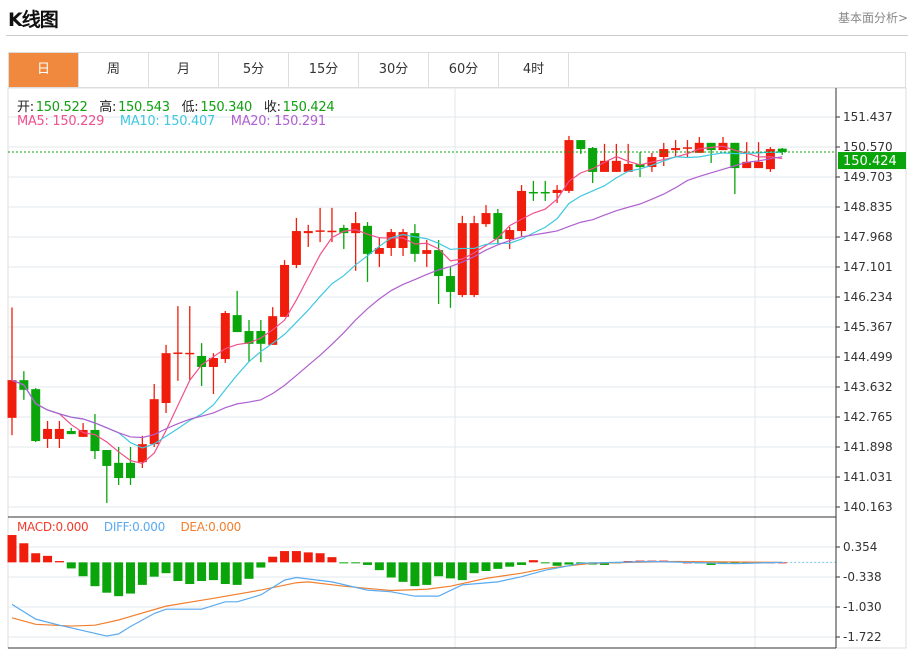 The width and height of the screenshot is (912, 651). Describe the element at coordinates (226, 107) in the screenshot. I see `low-value: 150.340` at that location.